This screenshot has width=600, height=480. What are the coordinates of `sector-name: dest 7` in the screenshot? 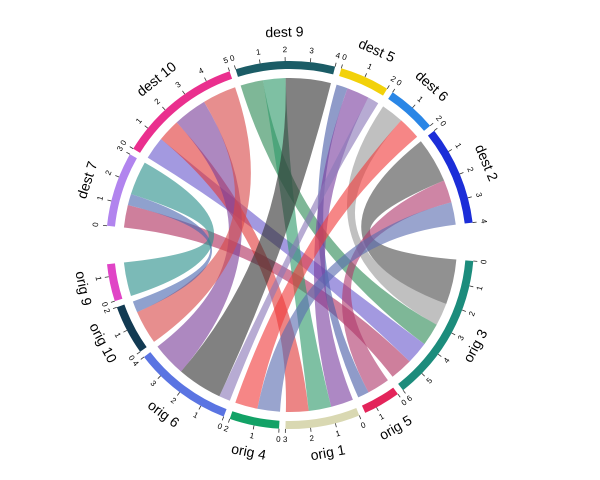 It's located at (86, 179).